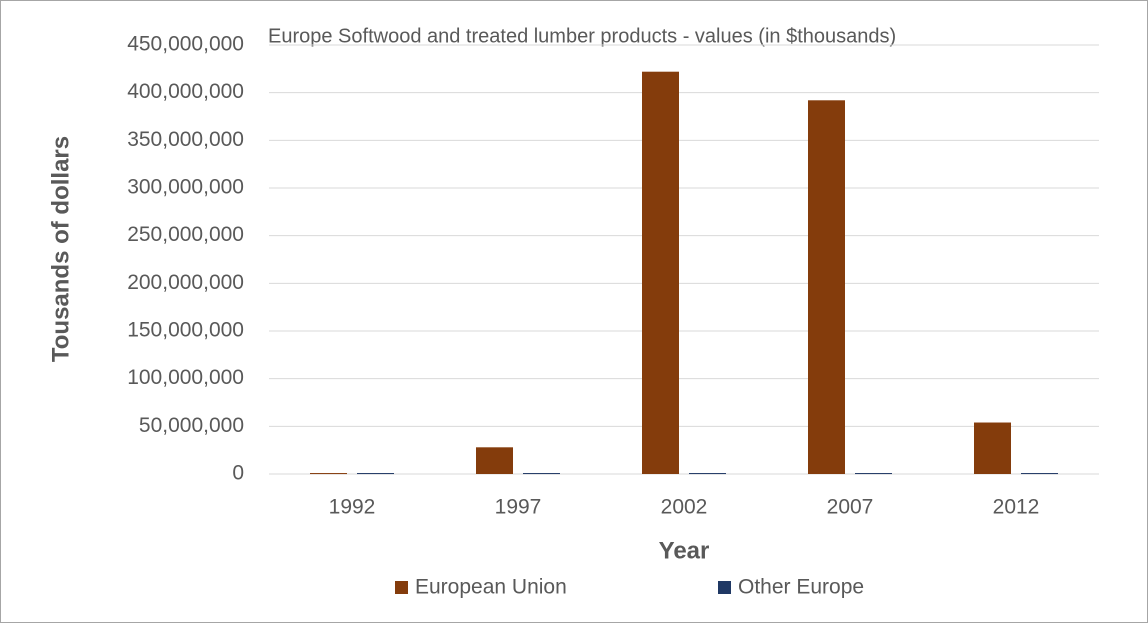 This screenshot has width=1148, height=623. Describe the element at coordinates (185, 282) in the screenshot. I see `y-tick-label: 200,000,000` at that location.